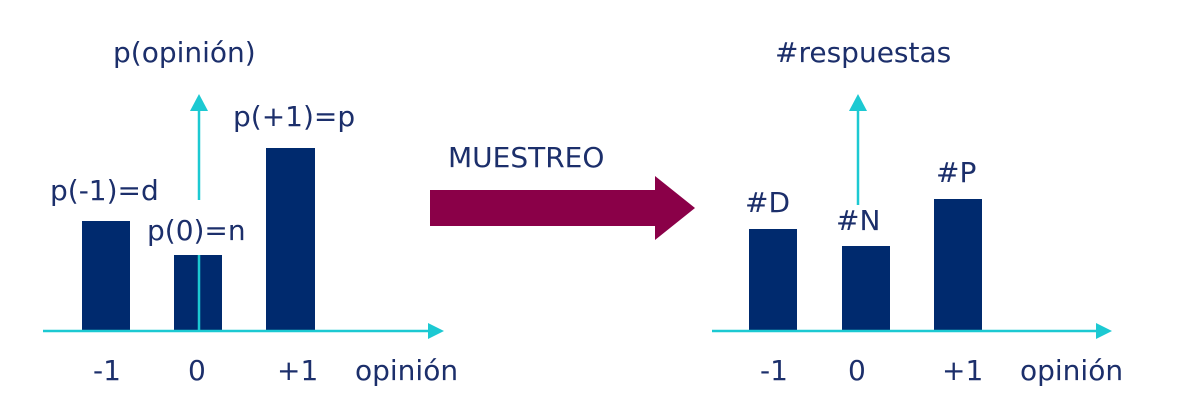  I want to click on sampling-arrow: MUESTREO, so click(562, 190).